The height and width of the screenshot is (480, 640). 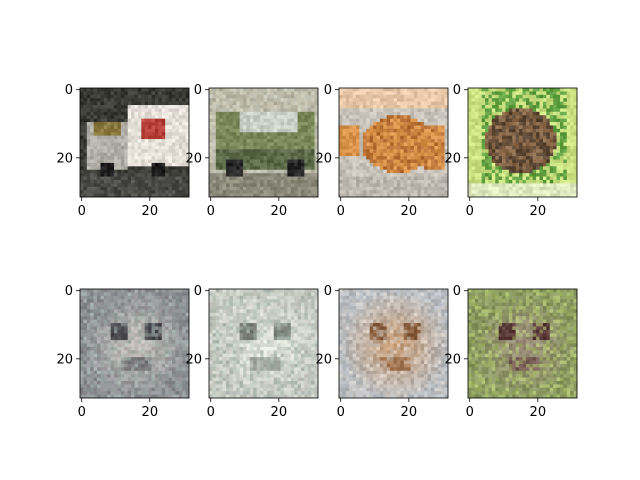 I want to click on image-panel-3: 0 20 0 20, so click(x=382, y=151).